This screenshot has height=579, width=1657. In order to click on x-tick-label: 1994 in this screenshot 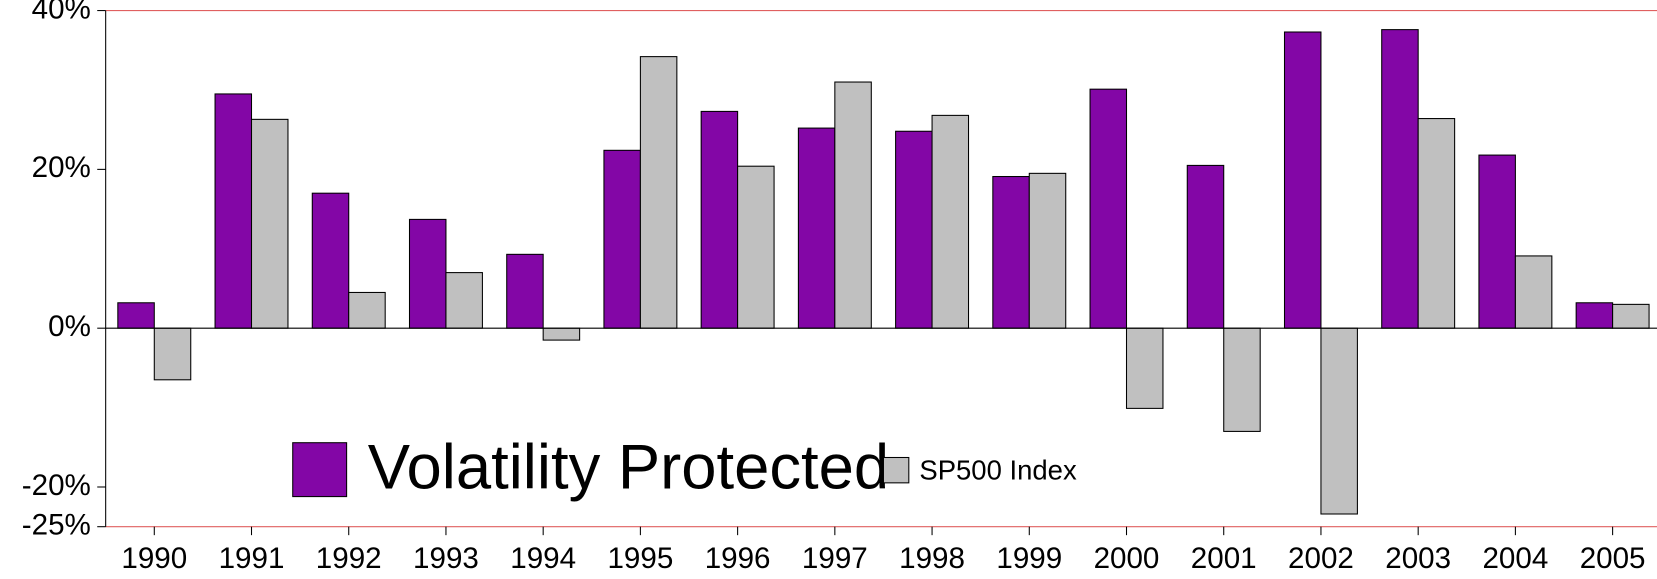, I will do `click(543, 558)`.